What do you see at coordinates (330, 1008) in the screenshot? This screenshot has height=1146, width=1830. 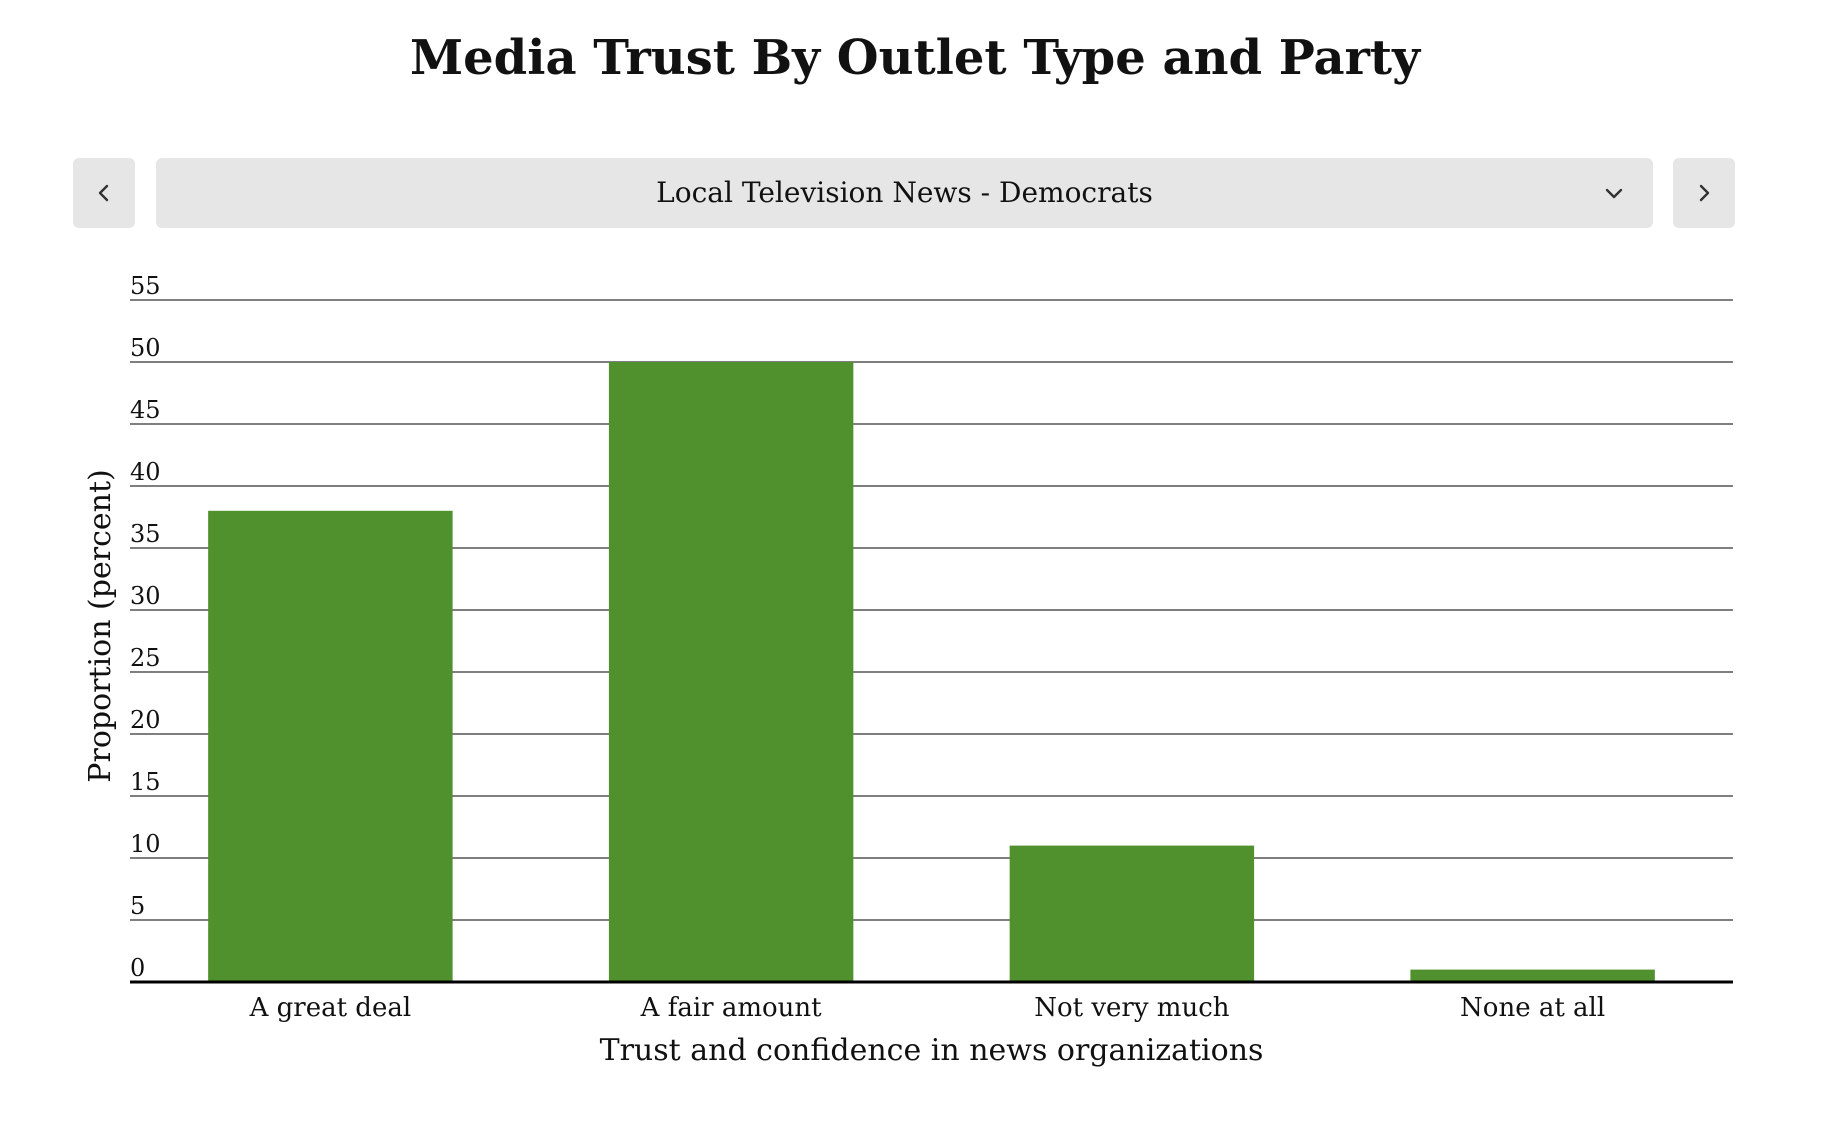 I see `x-tick-label: A great deal` at bounding box center [330, 1008].